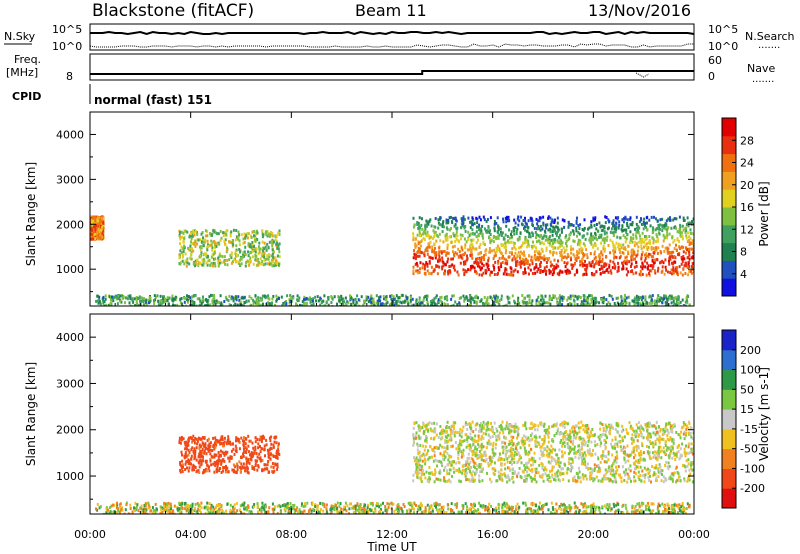 This screenshot has height=554, width=800. I want to click on nave-tick-low: 0, so click(711, 76).